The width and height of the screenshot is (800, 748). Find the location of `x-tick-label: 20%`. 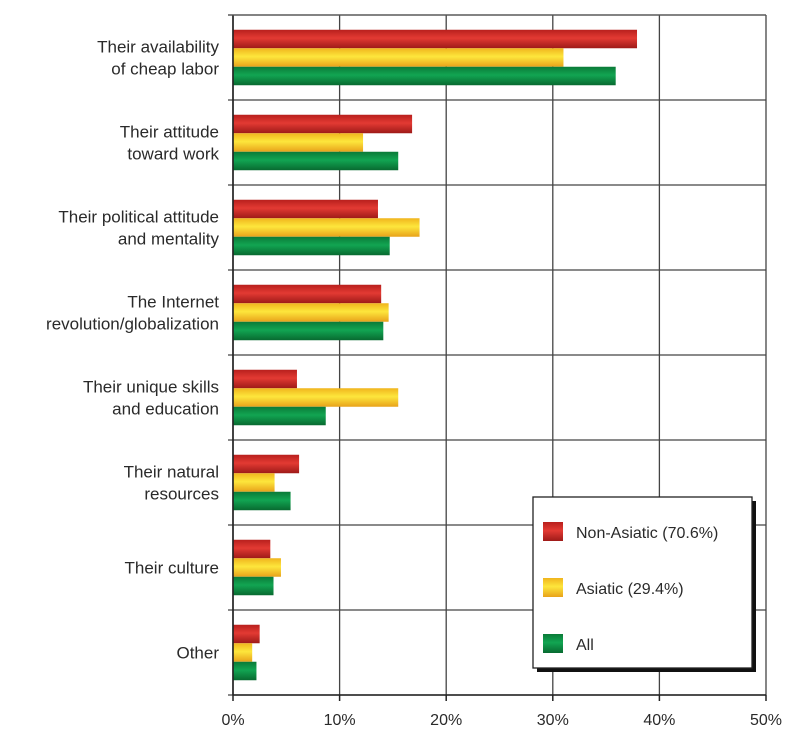

x-tick-label: 20% is located at coordinates (446, 720).